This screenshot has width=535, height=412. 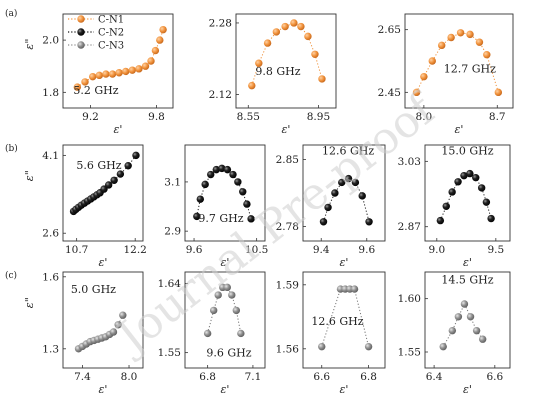 What do you see at coordinates (111, 33) in the screenshot?
I see `legend-label: C-N2` at bounding box center [111, 33].